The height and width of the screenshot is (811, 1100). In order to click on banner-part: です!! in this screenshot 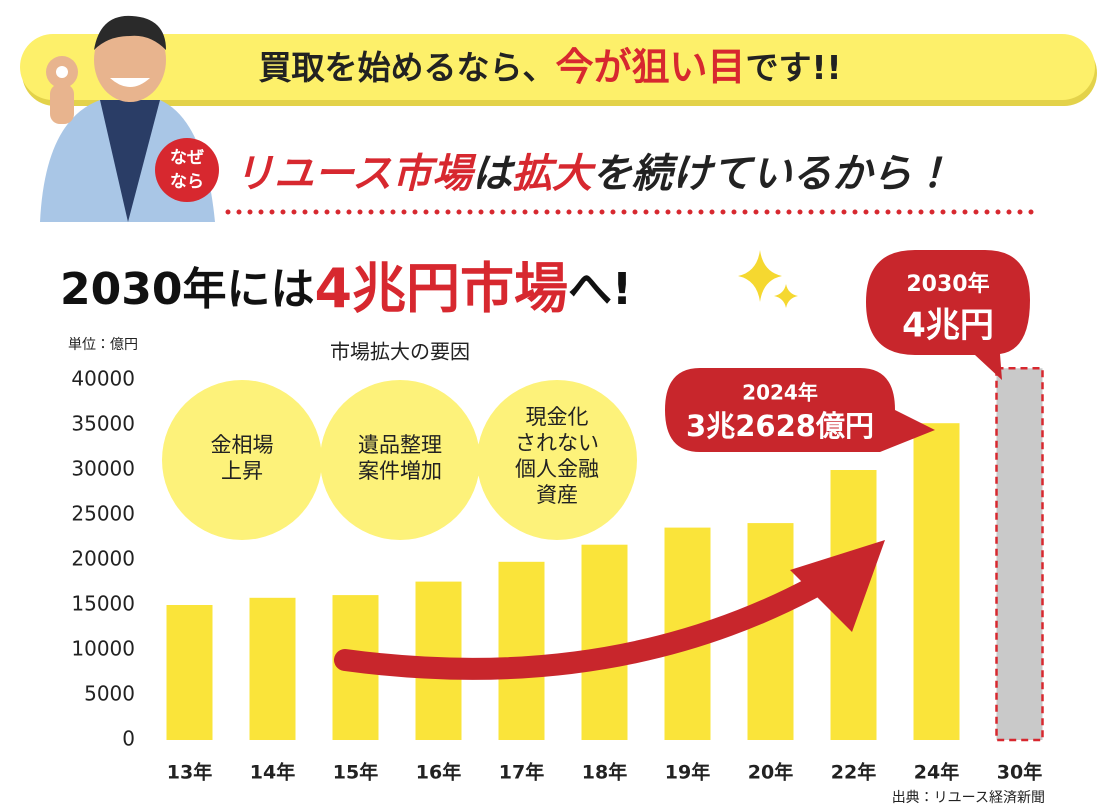, I will do `click(793, 67)`.